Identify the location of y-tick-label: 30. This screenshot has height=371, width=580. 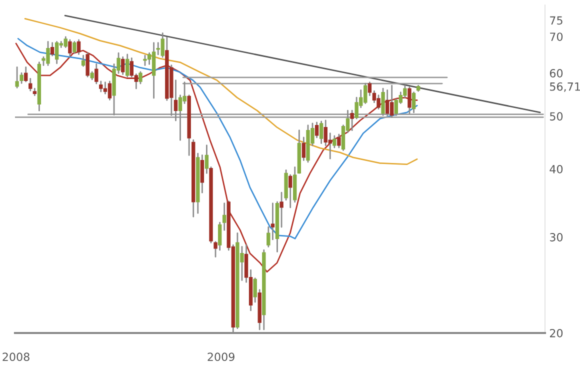
(556, 237).